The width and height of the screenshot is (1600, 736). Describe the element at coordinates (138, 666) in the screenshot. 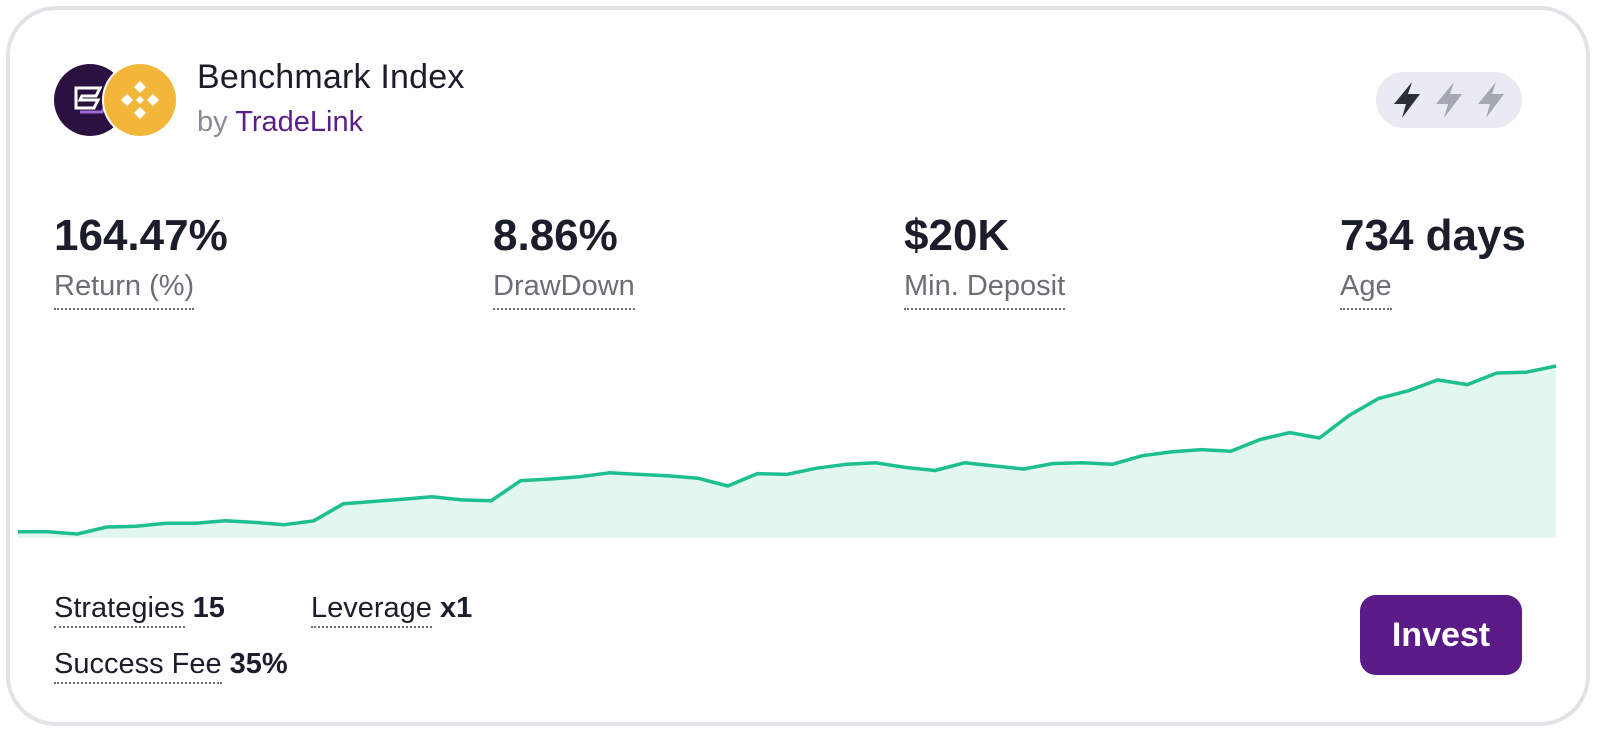

I see `metric-label: Success Fee` at that location.